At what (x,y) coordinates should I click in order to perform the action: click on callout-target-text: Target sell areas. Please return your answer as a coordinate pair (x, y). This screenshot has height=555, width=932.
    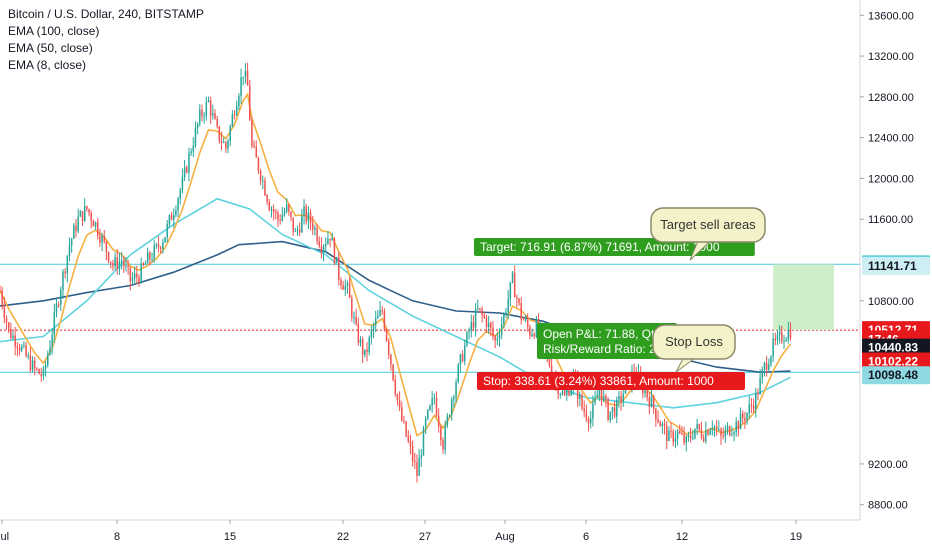
    Looking at the image, I should click on (708, 224).